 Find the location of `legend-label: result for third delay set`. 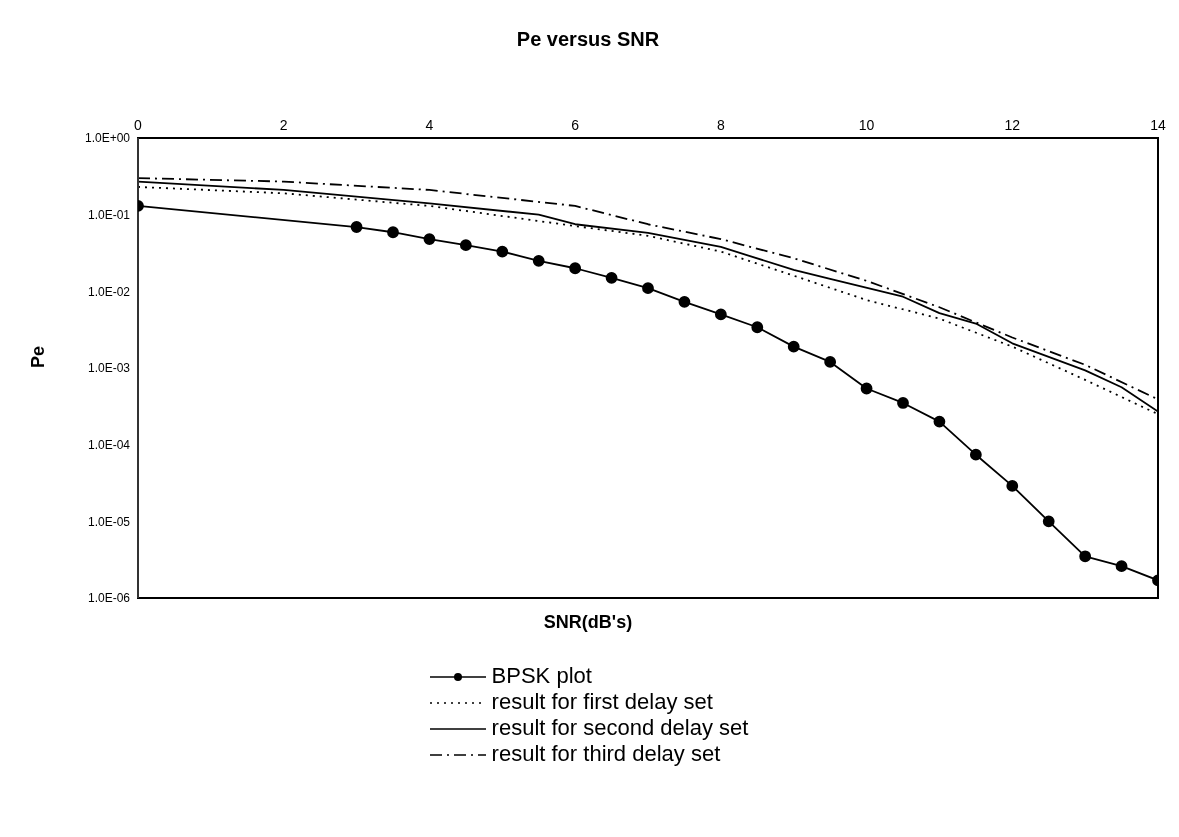

legend-label: result for third delay set is located at coordinates (606, 753).